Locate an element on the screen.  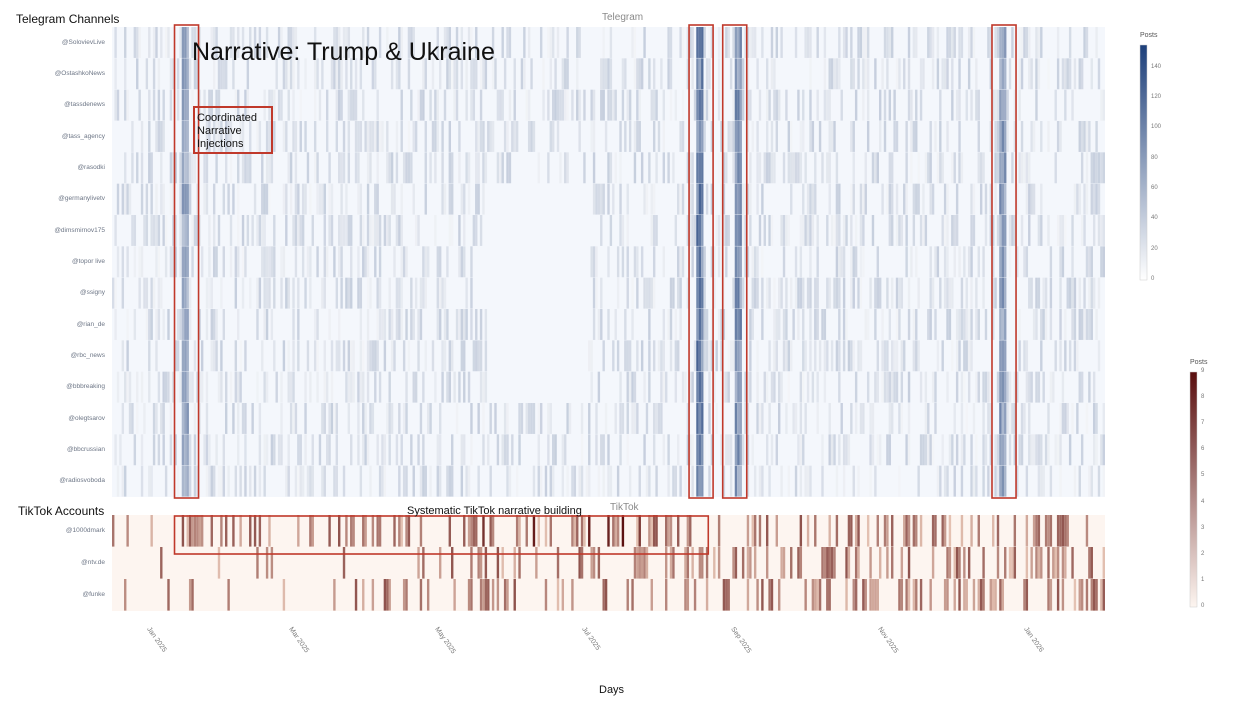
telegram-row-label: @topor live is located at coordinates (88, 261).